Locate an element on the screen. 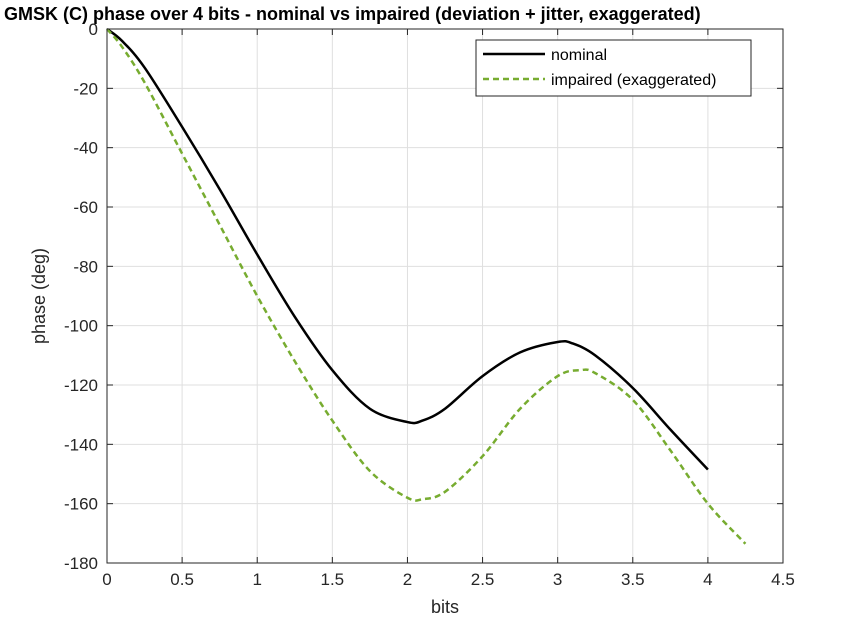 The image size is (868, 626). legend-label-impaired: impaired (exaggerated) is located at coordinates (633, 80).